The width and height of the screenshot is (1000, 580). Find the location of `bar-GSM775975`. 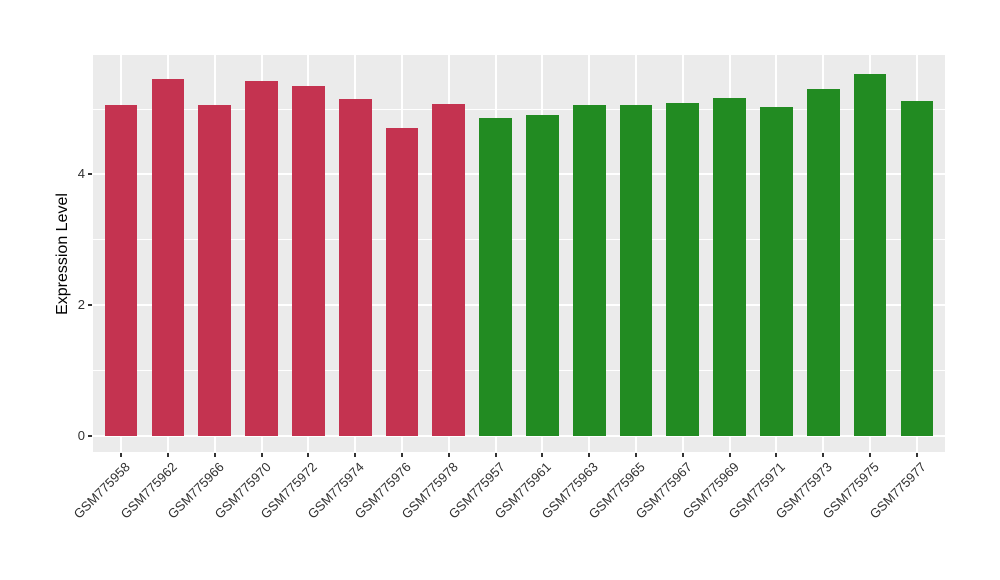

bar-GSM775975 is located at coordinates (870, 254).